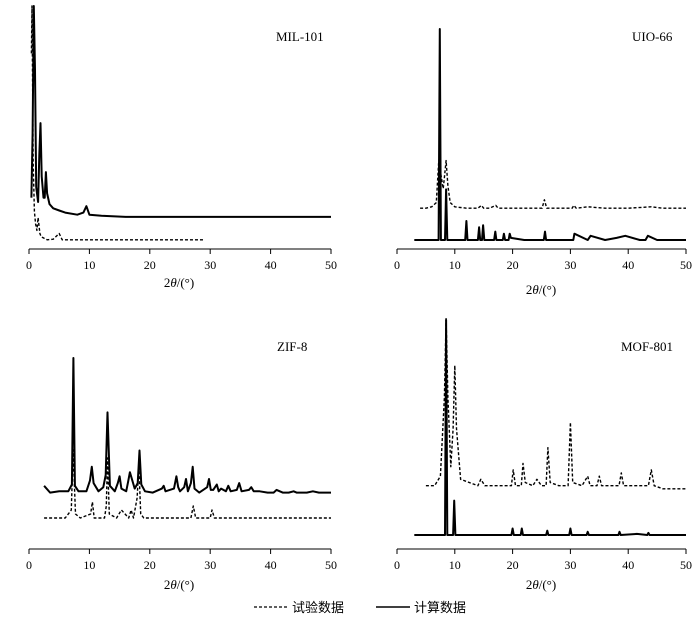 The width and height of the screenshot is (700, 618). What do you see at coordinates (652, 36) in the screenshot?
I see `panel-title-uio-66: UIO-66` at bounding box center [652, 36].